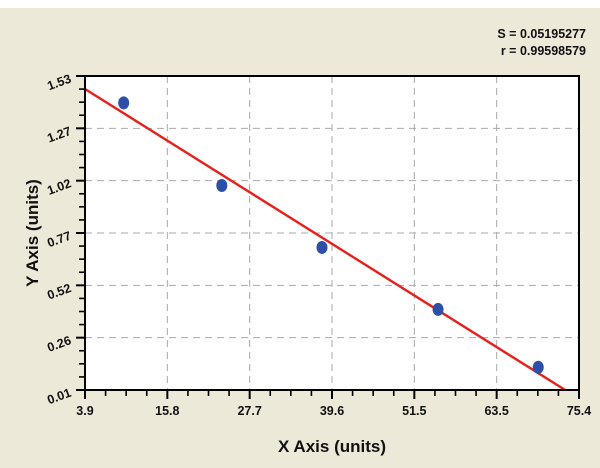 The width and height of the screenshot is (600, 468). I want to click on correlation-label: r = 0.99598579, so click(543, 51).